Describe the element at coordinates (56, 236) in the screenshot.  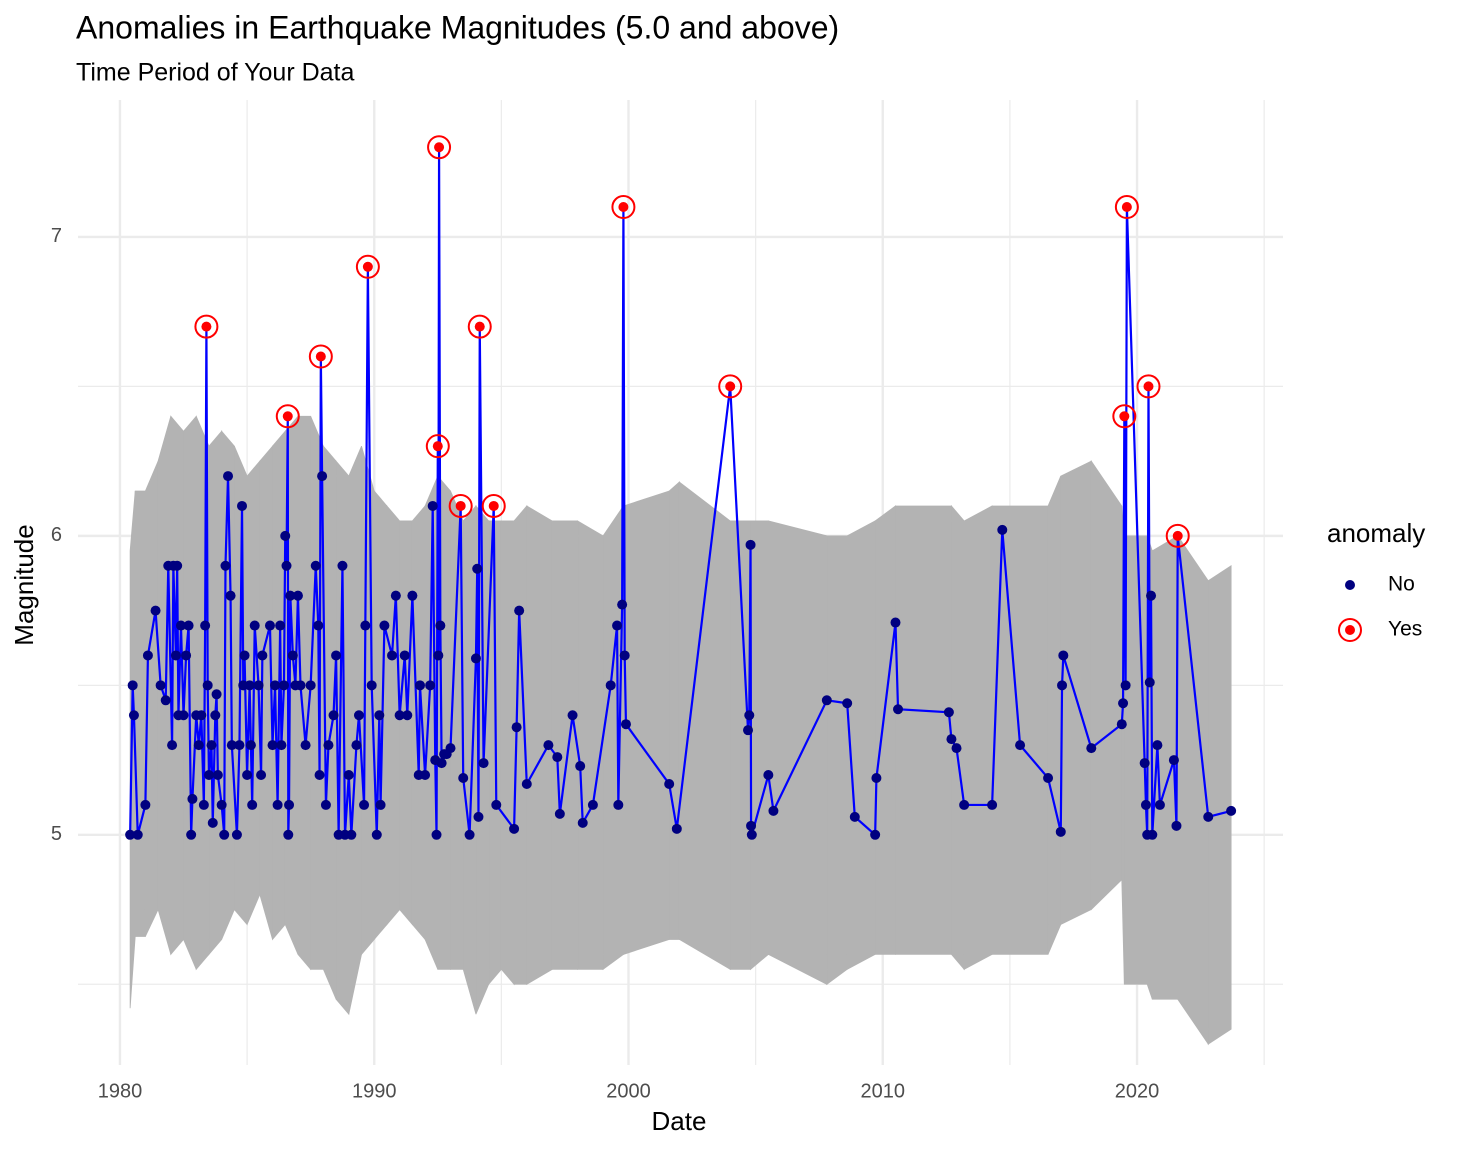
I see `y-tick-label: 7` at that location.